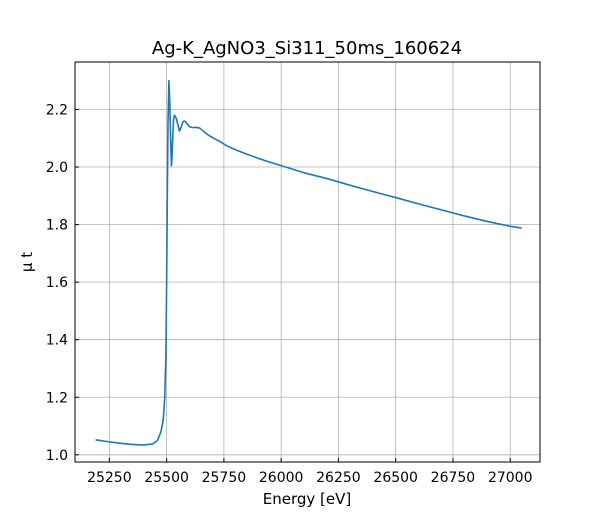  Describe the element at coordinates (57, 398) in the screenshot. I see `y-tick-label: 1.2` at that location.